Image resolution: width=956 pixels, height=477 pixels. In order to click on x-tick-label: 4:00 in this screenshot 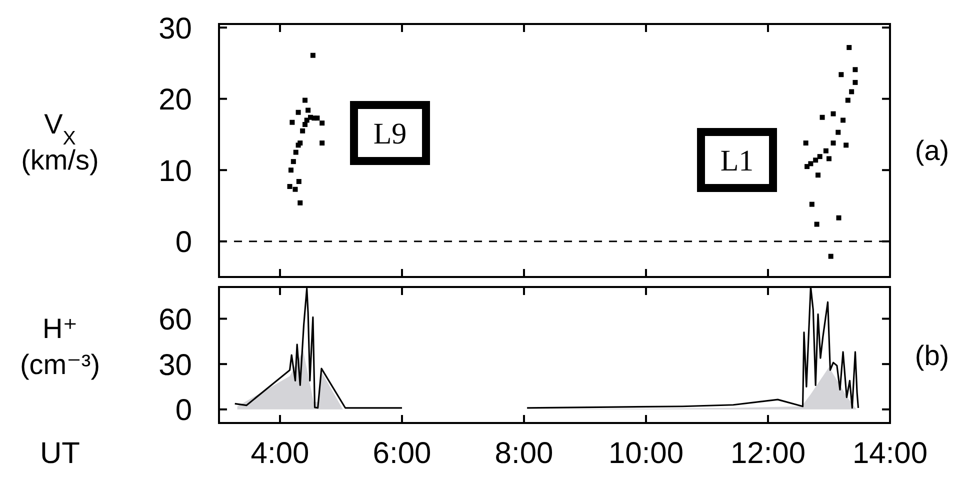, I will do `click(280, 453)`.